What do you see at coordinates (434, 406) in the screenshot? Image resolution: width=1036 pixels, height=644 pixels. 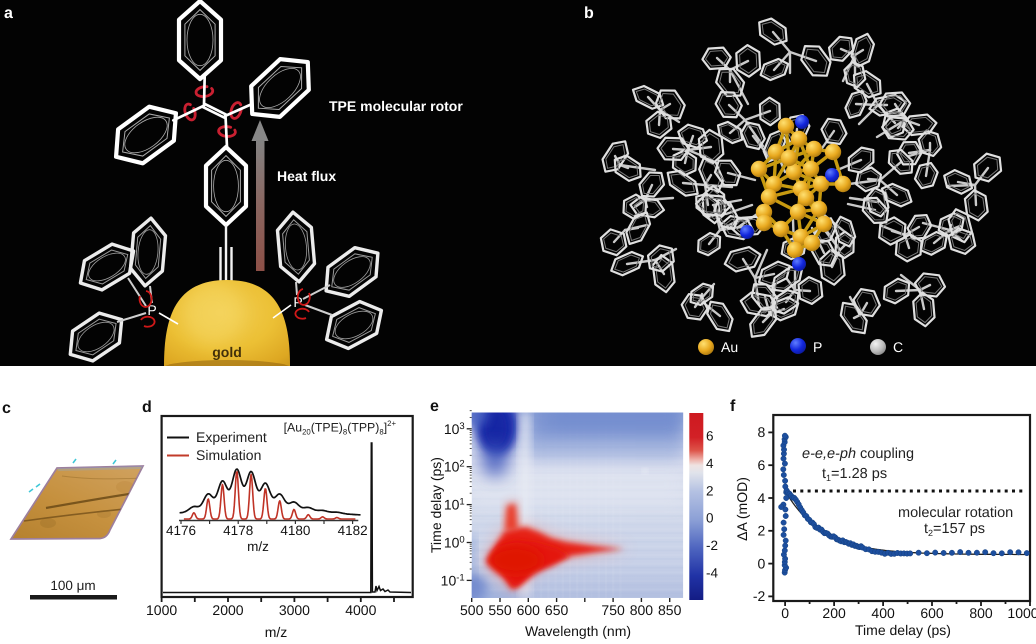 I see `svg-text: e` at bounding box center [434, 406].